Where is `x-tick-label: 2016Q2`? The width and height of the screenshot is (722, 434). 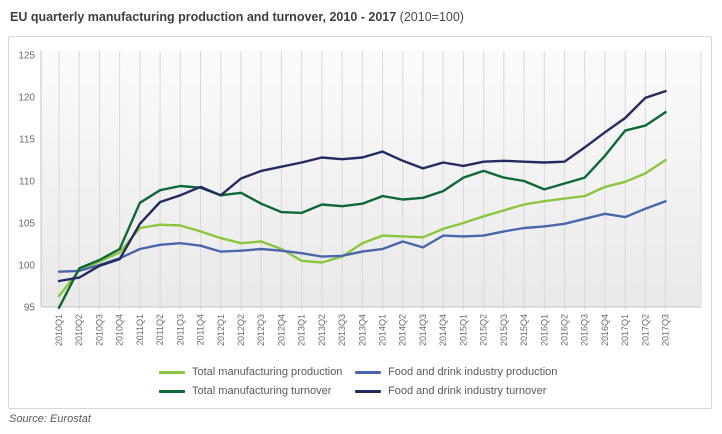
x-tick-label: 2016Q2 is located at coordinates (565, 330).